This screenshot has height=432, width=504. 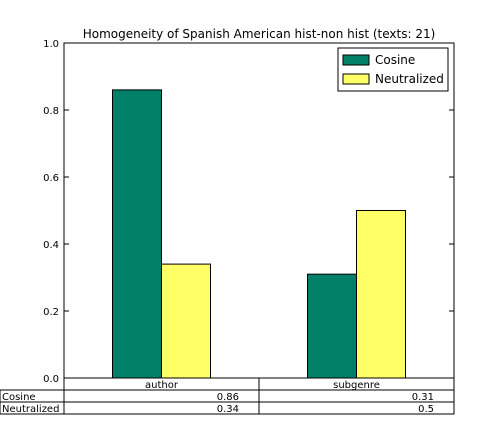 What do you see at coordinates (395, 60) in the screenshot?
I see `legend-label: Cosine` at bounding box center [395, 60].